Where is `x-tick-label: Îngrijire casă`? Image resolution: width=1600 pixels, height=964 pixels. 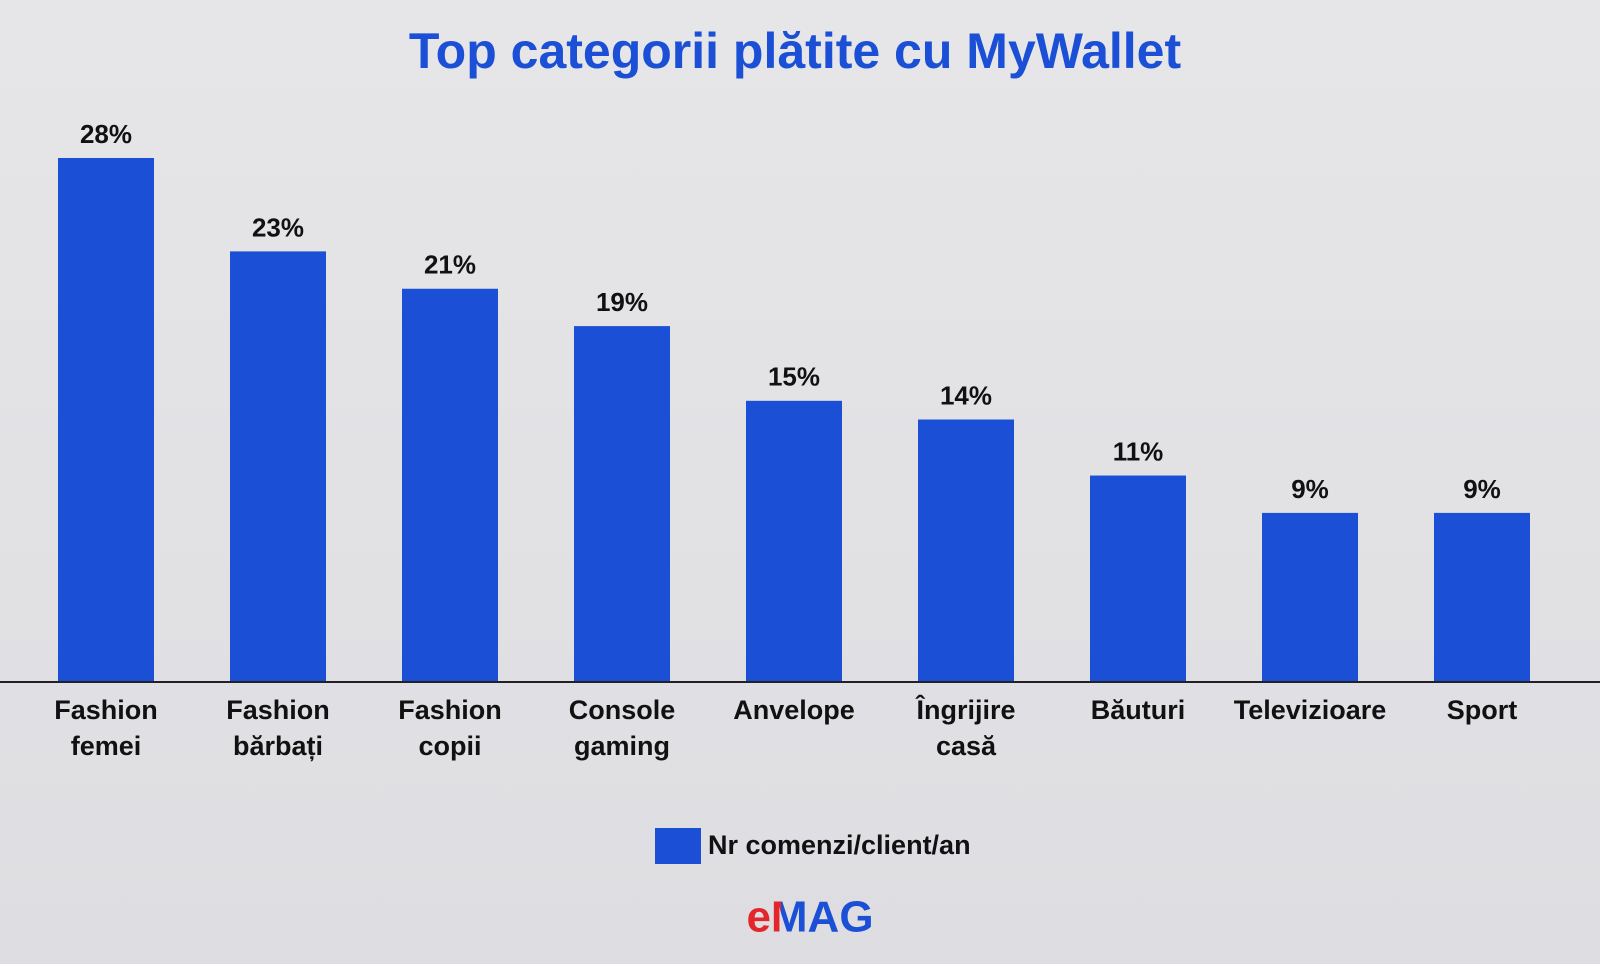 x-tick-label: Îngrijire casă is located at coordinates (966, 728).